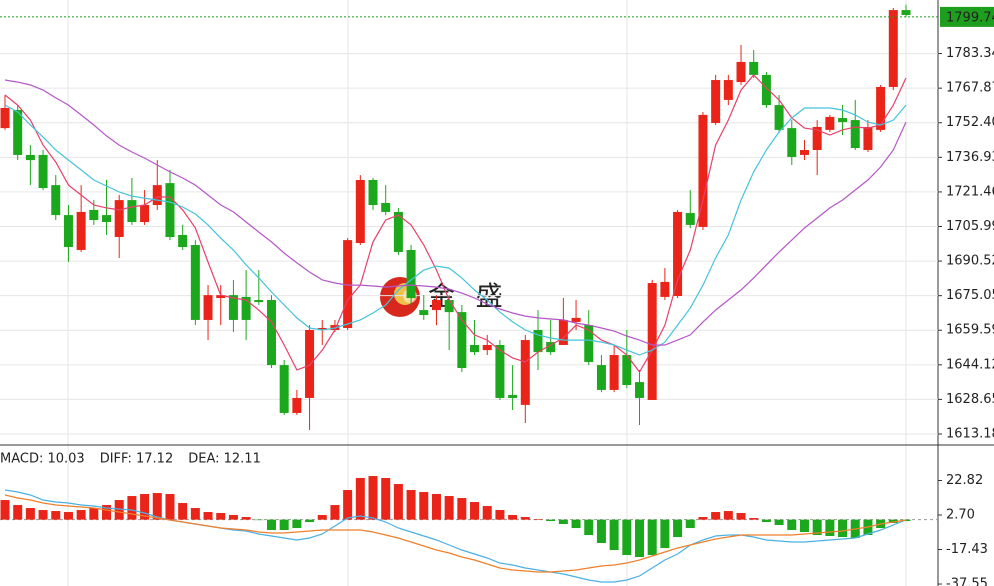 The image size is (994, 586). I want to click on y-tick-label: 1613.18, so click(970, 434).